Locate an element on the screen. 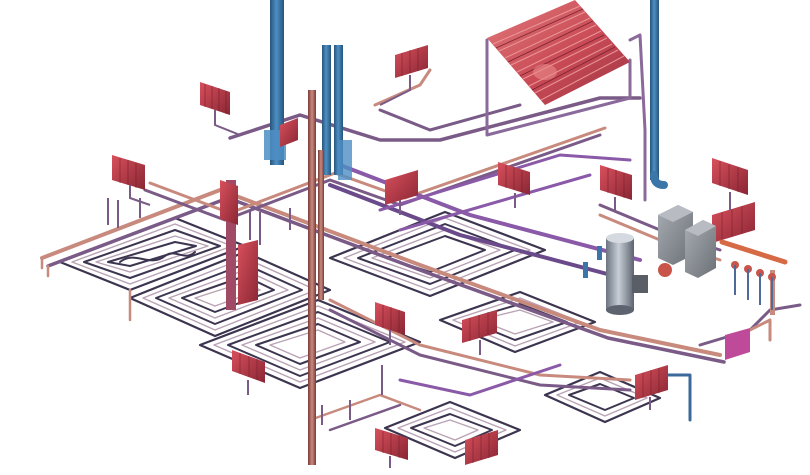  riser-violet is located at coordinates (231, 245).